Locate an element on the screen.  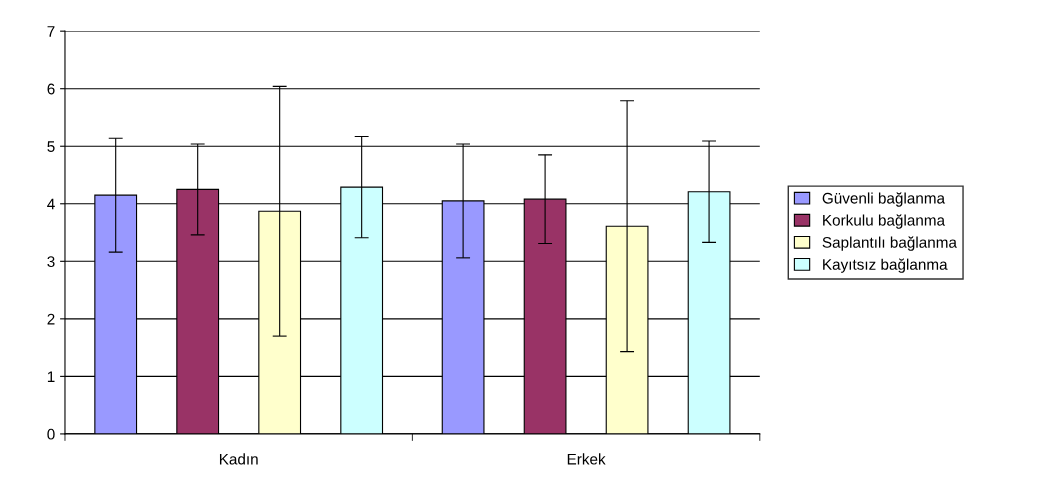
legend-label: Güvenli bağlanma is located at coordinates (884, 199).